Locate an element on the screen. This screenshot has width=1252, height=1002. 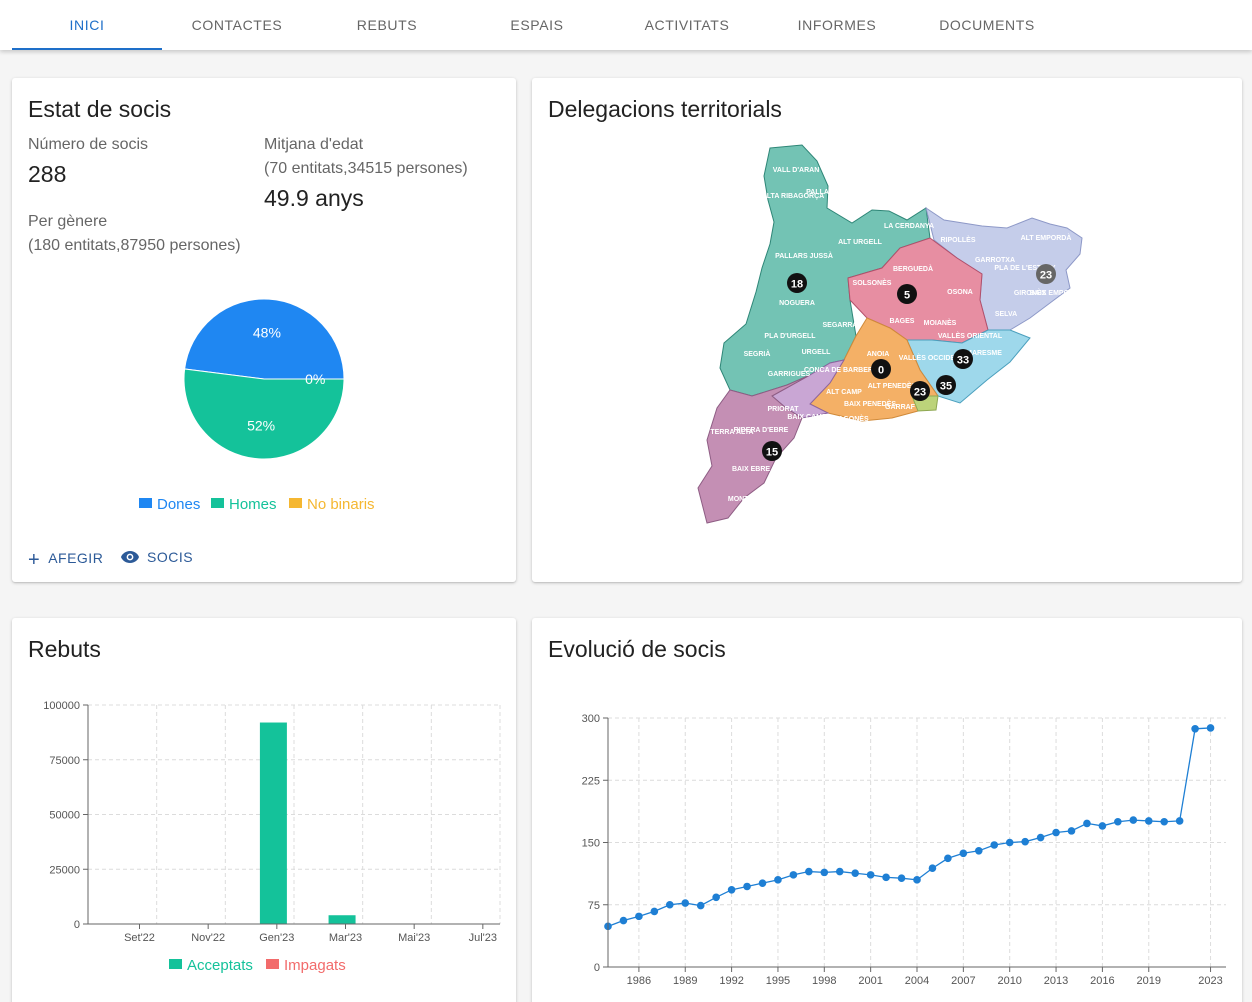
marker-baix-llobregat: 23 is located at coordinates (920, 391).